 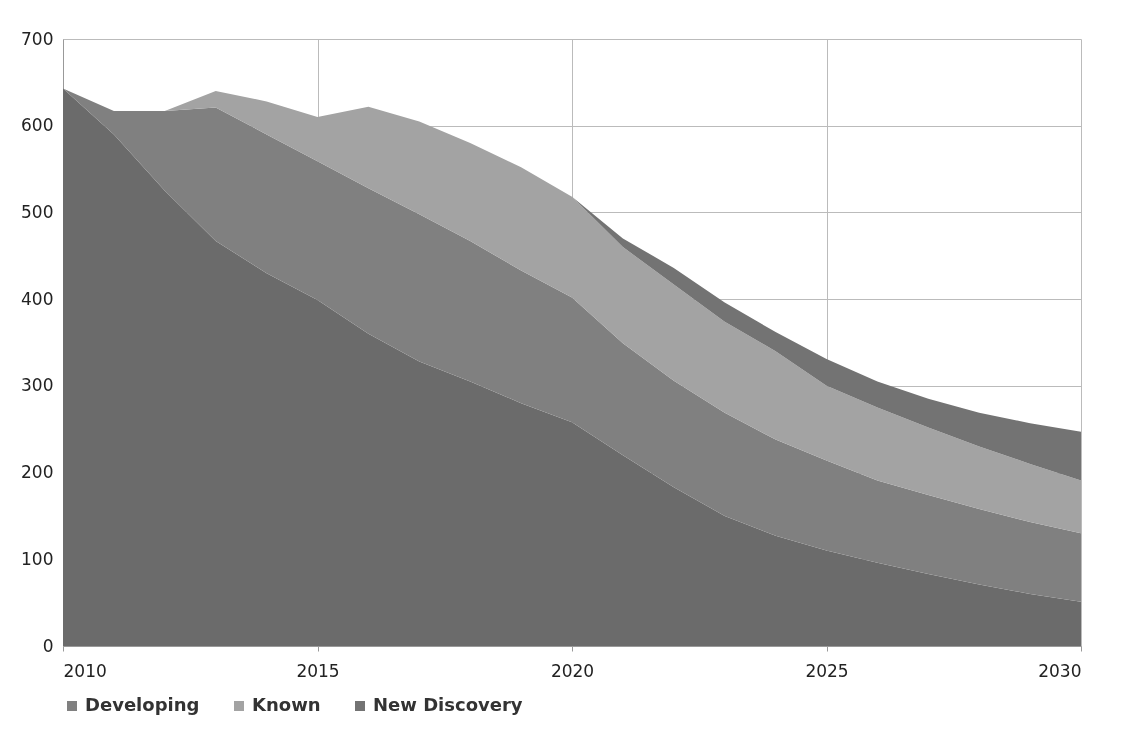 What do you see at coordinates (48, 645) in the screenshot?
I see `y-tick-label: 0` at bounding box center [48, 645].